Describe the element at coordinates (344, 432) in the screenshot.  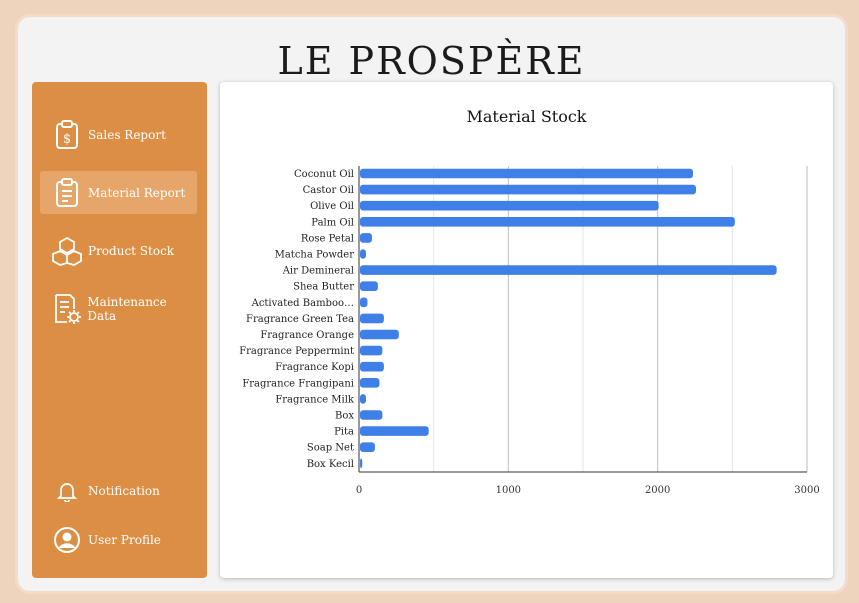
I see `category-label: Pita` at that location.